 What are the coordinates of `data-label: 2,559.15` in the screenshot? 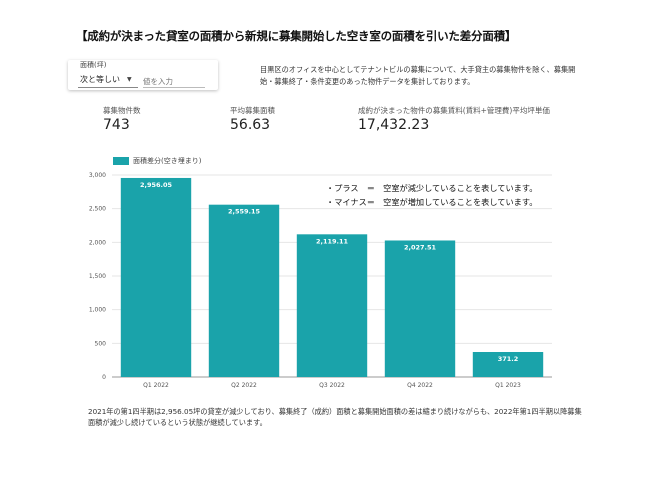 It's located at (244, 212).